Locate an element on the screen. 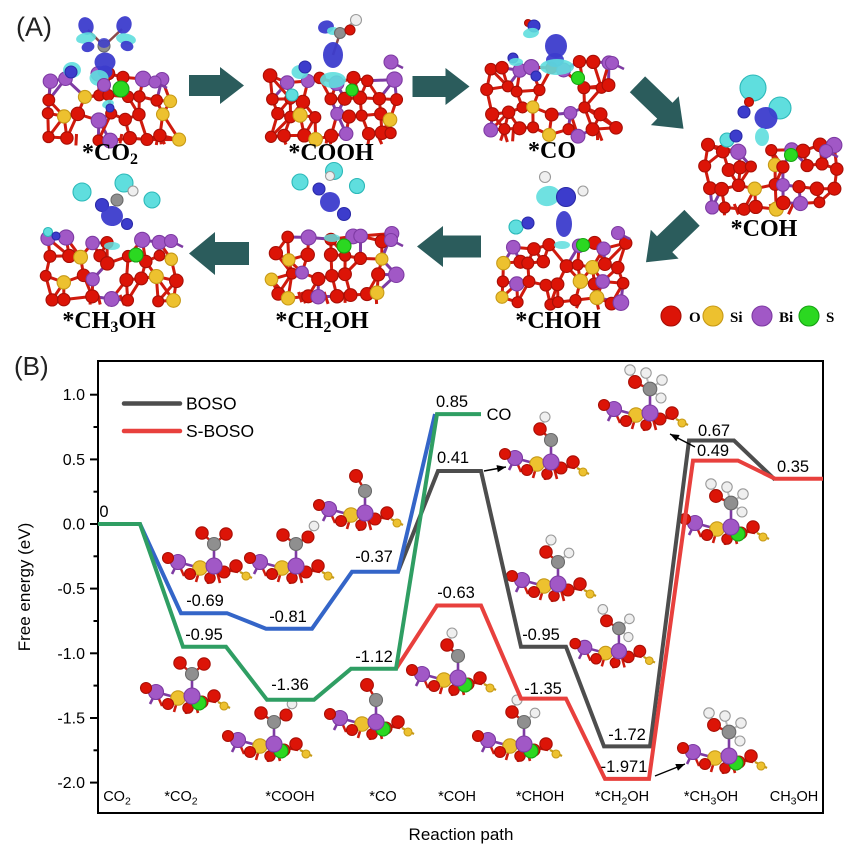  svg-text: CO is located at coordinates (499, 415).